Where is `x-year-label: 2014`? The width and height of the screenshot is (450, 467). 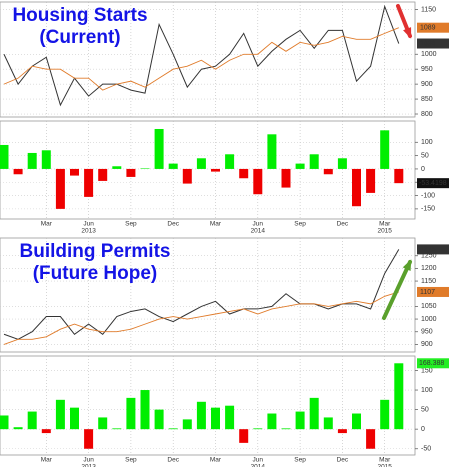 x-year-label: 2014 is located at coordinates (258, 465).